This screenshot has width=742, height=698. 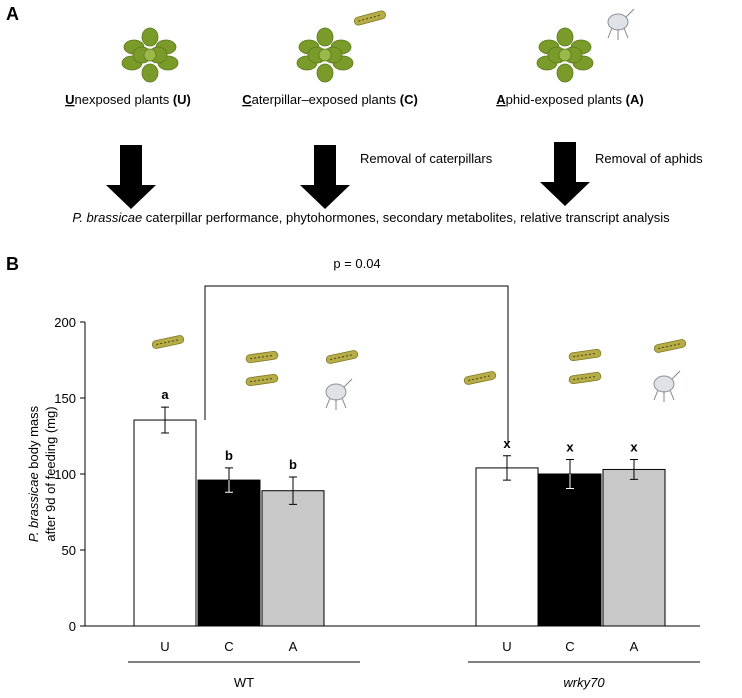 I want to click on initial: A, so click(x=501, y=99).